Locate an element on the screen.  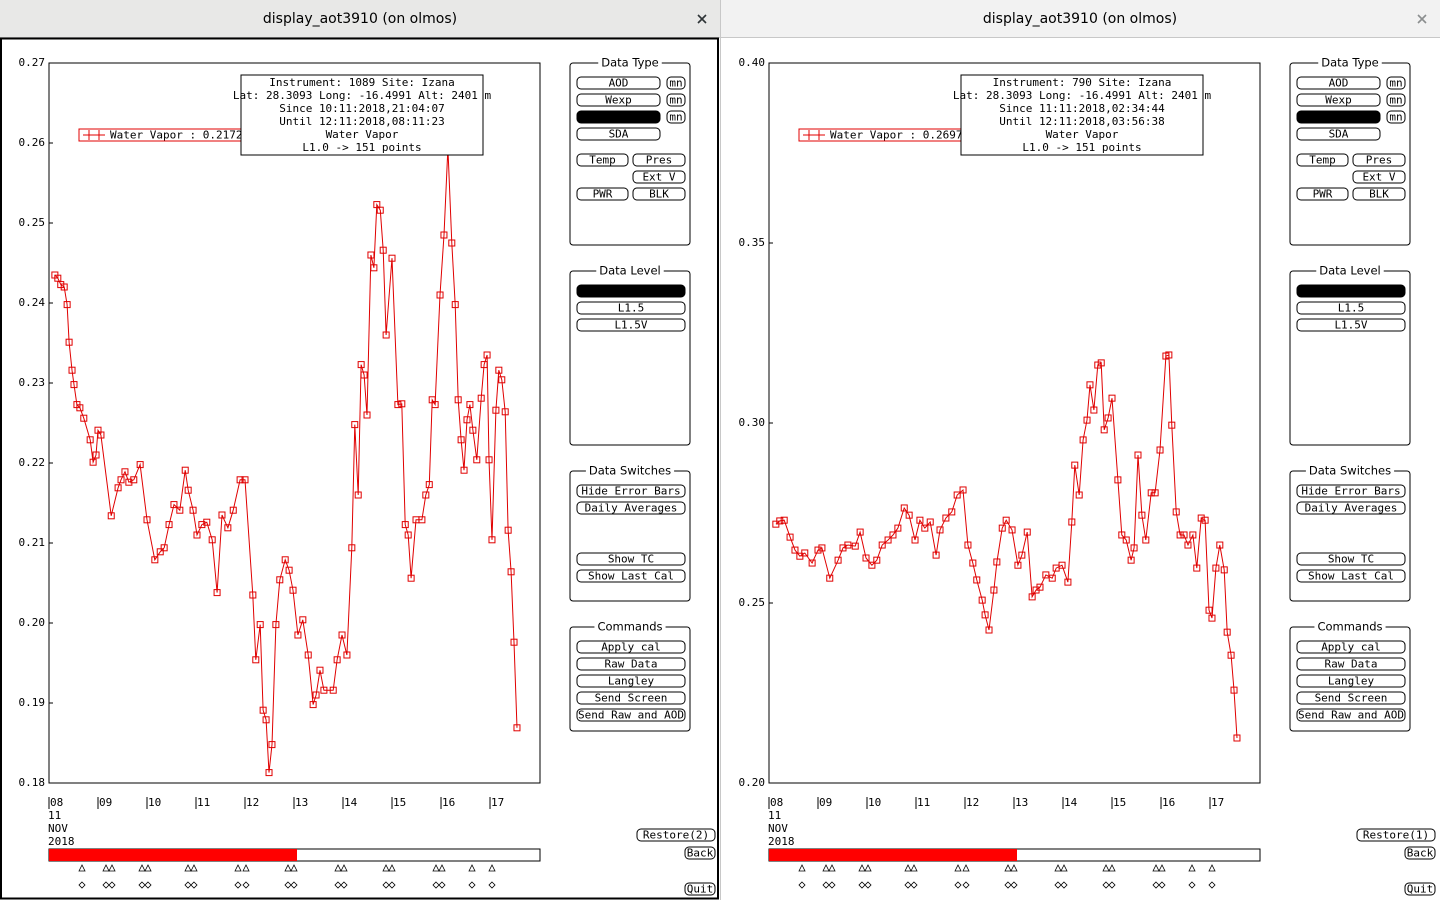
button-label: Restore(1) is located at coordinates (1396, 835).